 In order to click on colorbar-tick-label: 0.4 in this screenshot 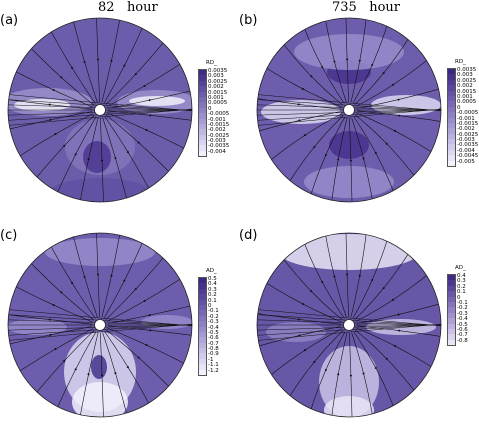, I will do `click(212, 284)`.